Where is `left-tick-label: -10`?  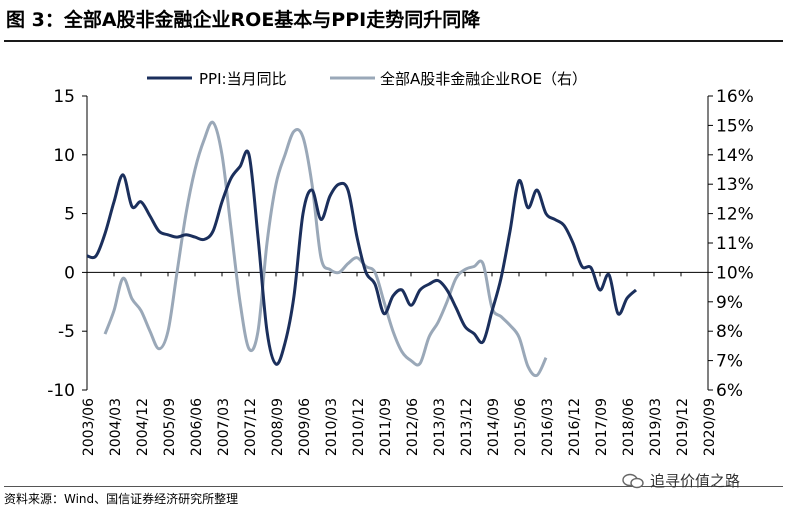
left-tick-label: -10 is located at coordinates (61, 391).